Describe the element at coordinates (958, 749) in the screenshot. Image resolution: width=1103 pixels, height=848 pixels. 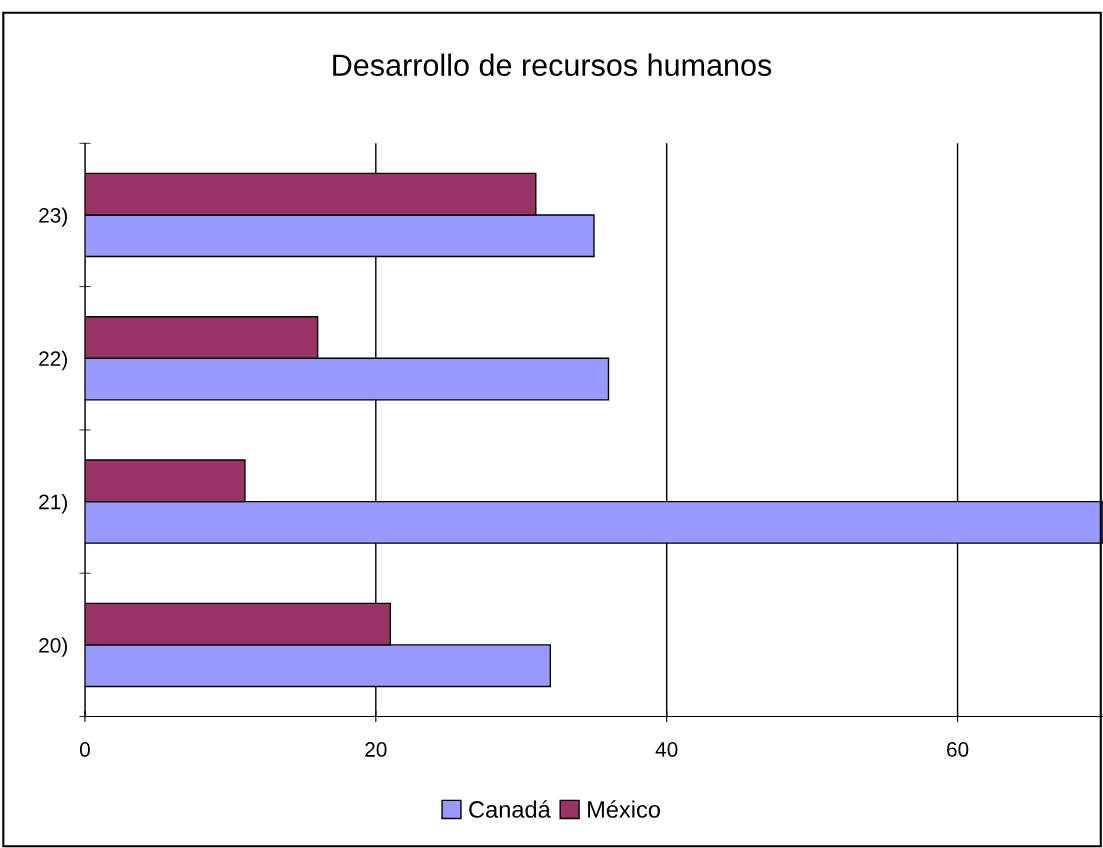
I see `x-tick-label: 60` at that location.